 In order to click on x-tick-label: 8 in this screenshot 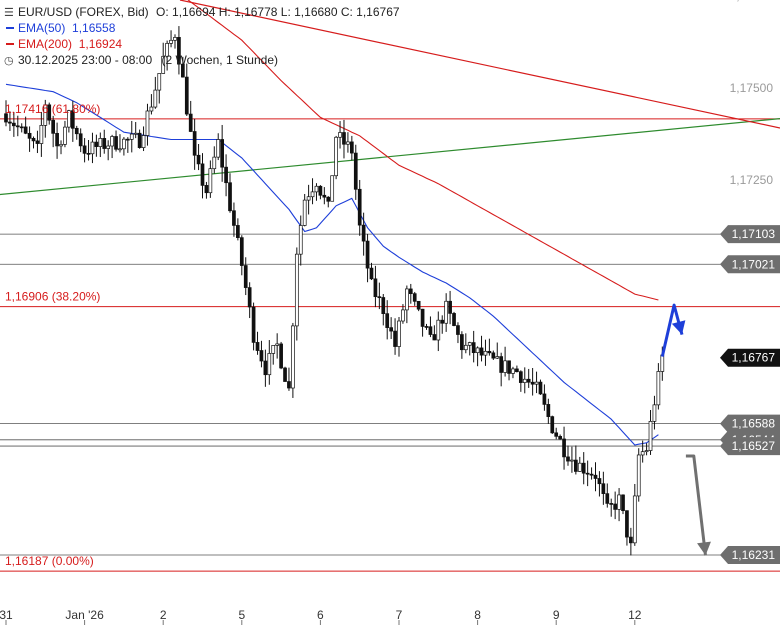, I will do `click(477, 615)`.